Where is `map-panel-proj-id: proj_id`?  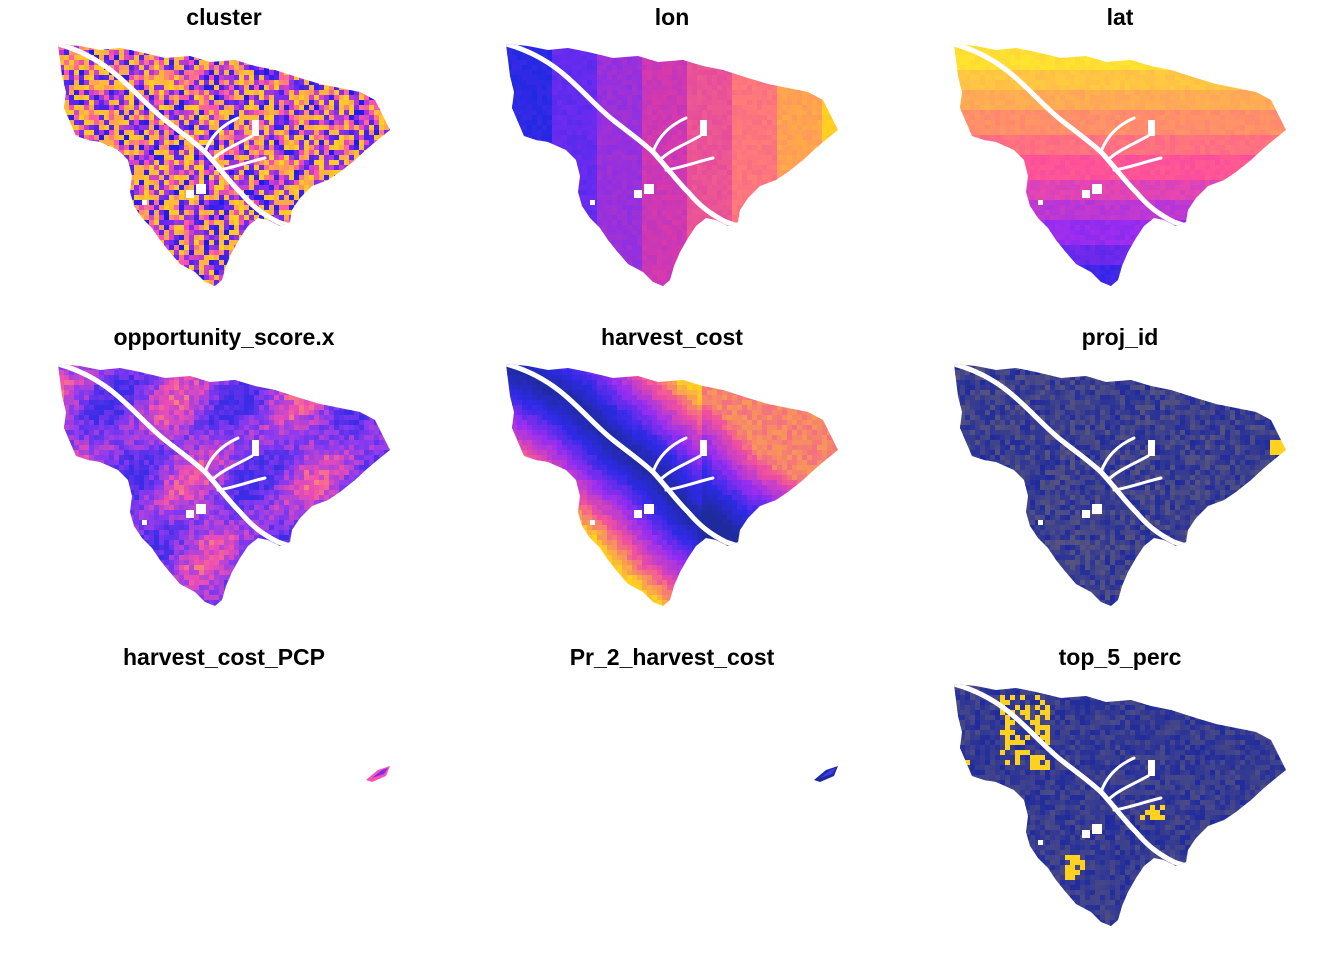 map-panel-proj-id: proj_id is located at coordinates (1120, 480).